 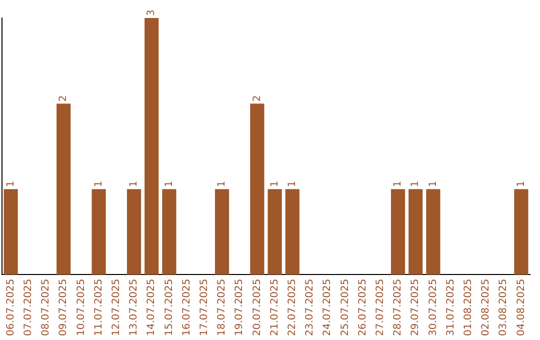 I want to click on x-tick-label: 04.08.2025, so click(x=521, y=307).